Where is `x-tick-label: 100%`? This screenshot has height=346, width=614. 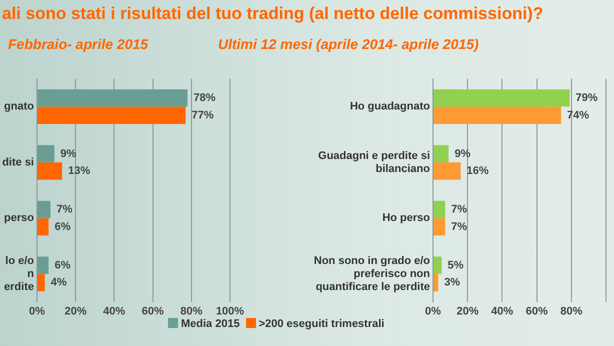
x-tick-label: 100% is located at coordinates (230, 311).